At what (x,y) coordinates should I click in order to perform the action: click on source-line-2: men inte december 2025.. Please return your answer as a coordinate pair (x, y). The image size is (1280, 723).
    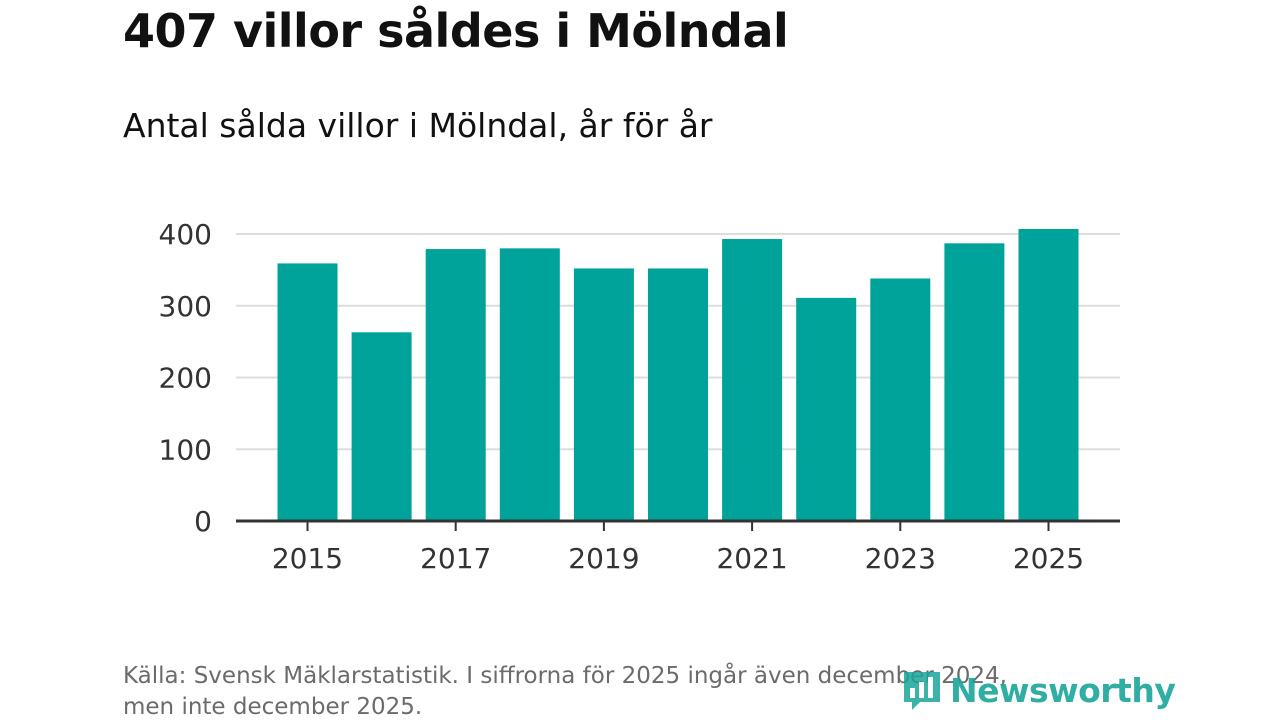
    Looking at the image, I should click on (273, 707).